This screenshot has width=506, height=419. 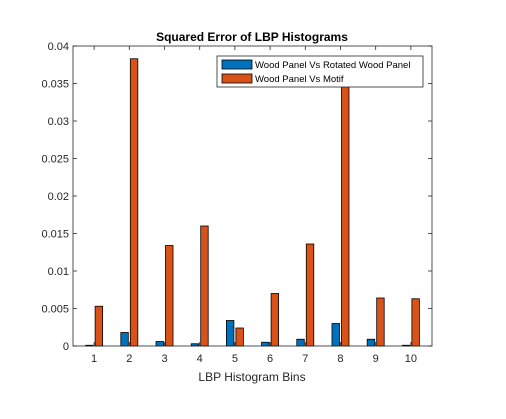 I want to click on y-tick-label: 0, so click(x=66, y=347).